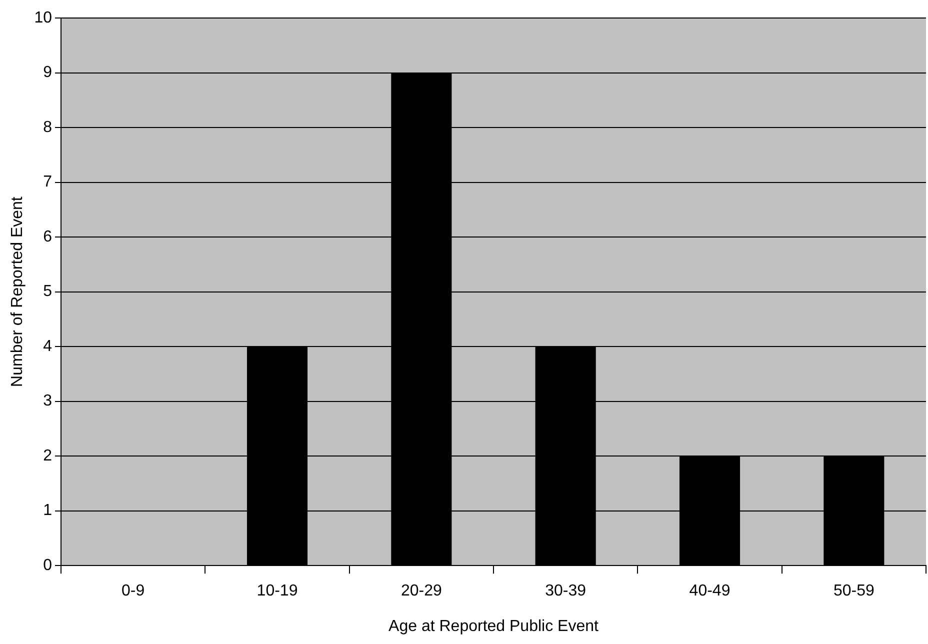 Image resolution: width=928 pixels, height=644 pixels. What do you see at coordinates (853, 591) in the screenshot?
I see `x-tick-label: 50-59` at bounding box center [853, 591].